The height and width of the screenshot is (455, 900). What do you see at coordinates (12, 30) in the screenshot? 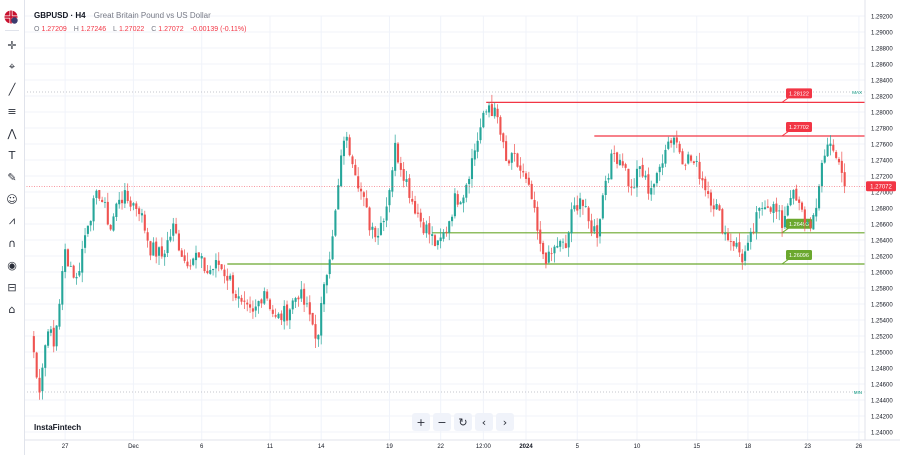
I see `toolbar-separator` at bounding box center [12, 30].